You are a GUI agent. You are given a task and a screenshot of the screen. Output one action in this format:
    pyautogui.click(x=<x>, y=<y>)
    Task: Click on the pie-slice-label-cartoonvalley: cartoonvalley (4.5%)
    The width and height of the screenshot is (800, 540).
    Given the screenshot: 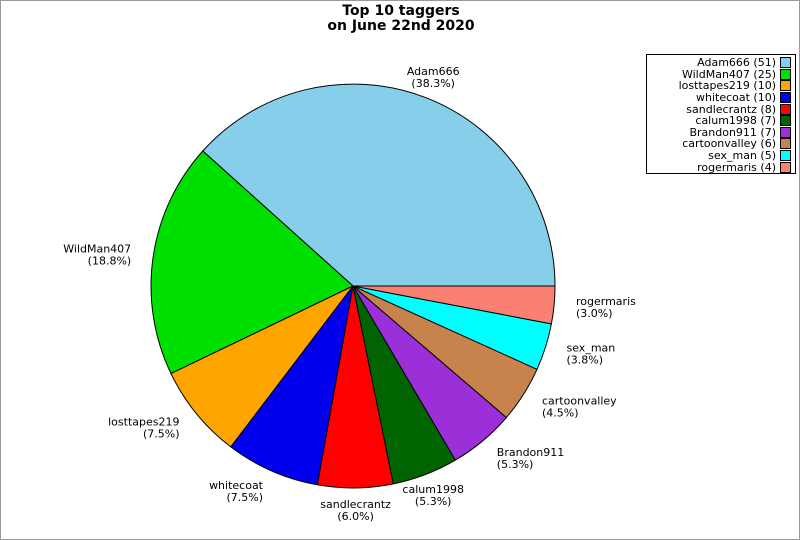 What is the action you would take?
    pyautogui.click(x=579, y=406)
    